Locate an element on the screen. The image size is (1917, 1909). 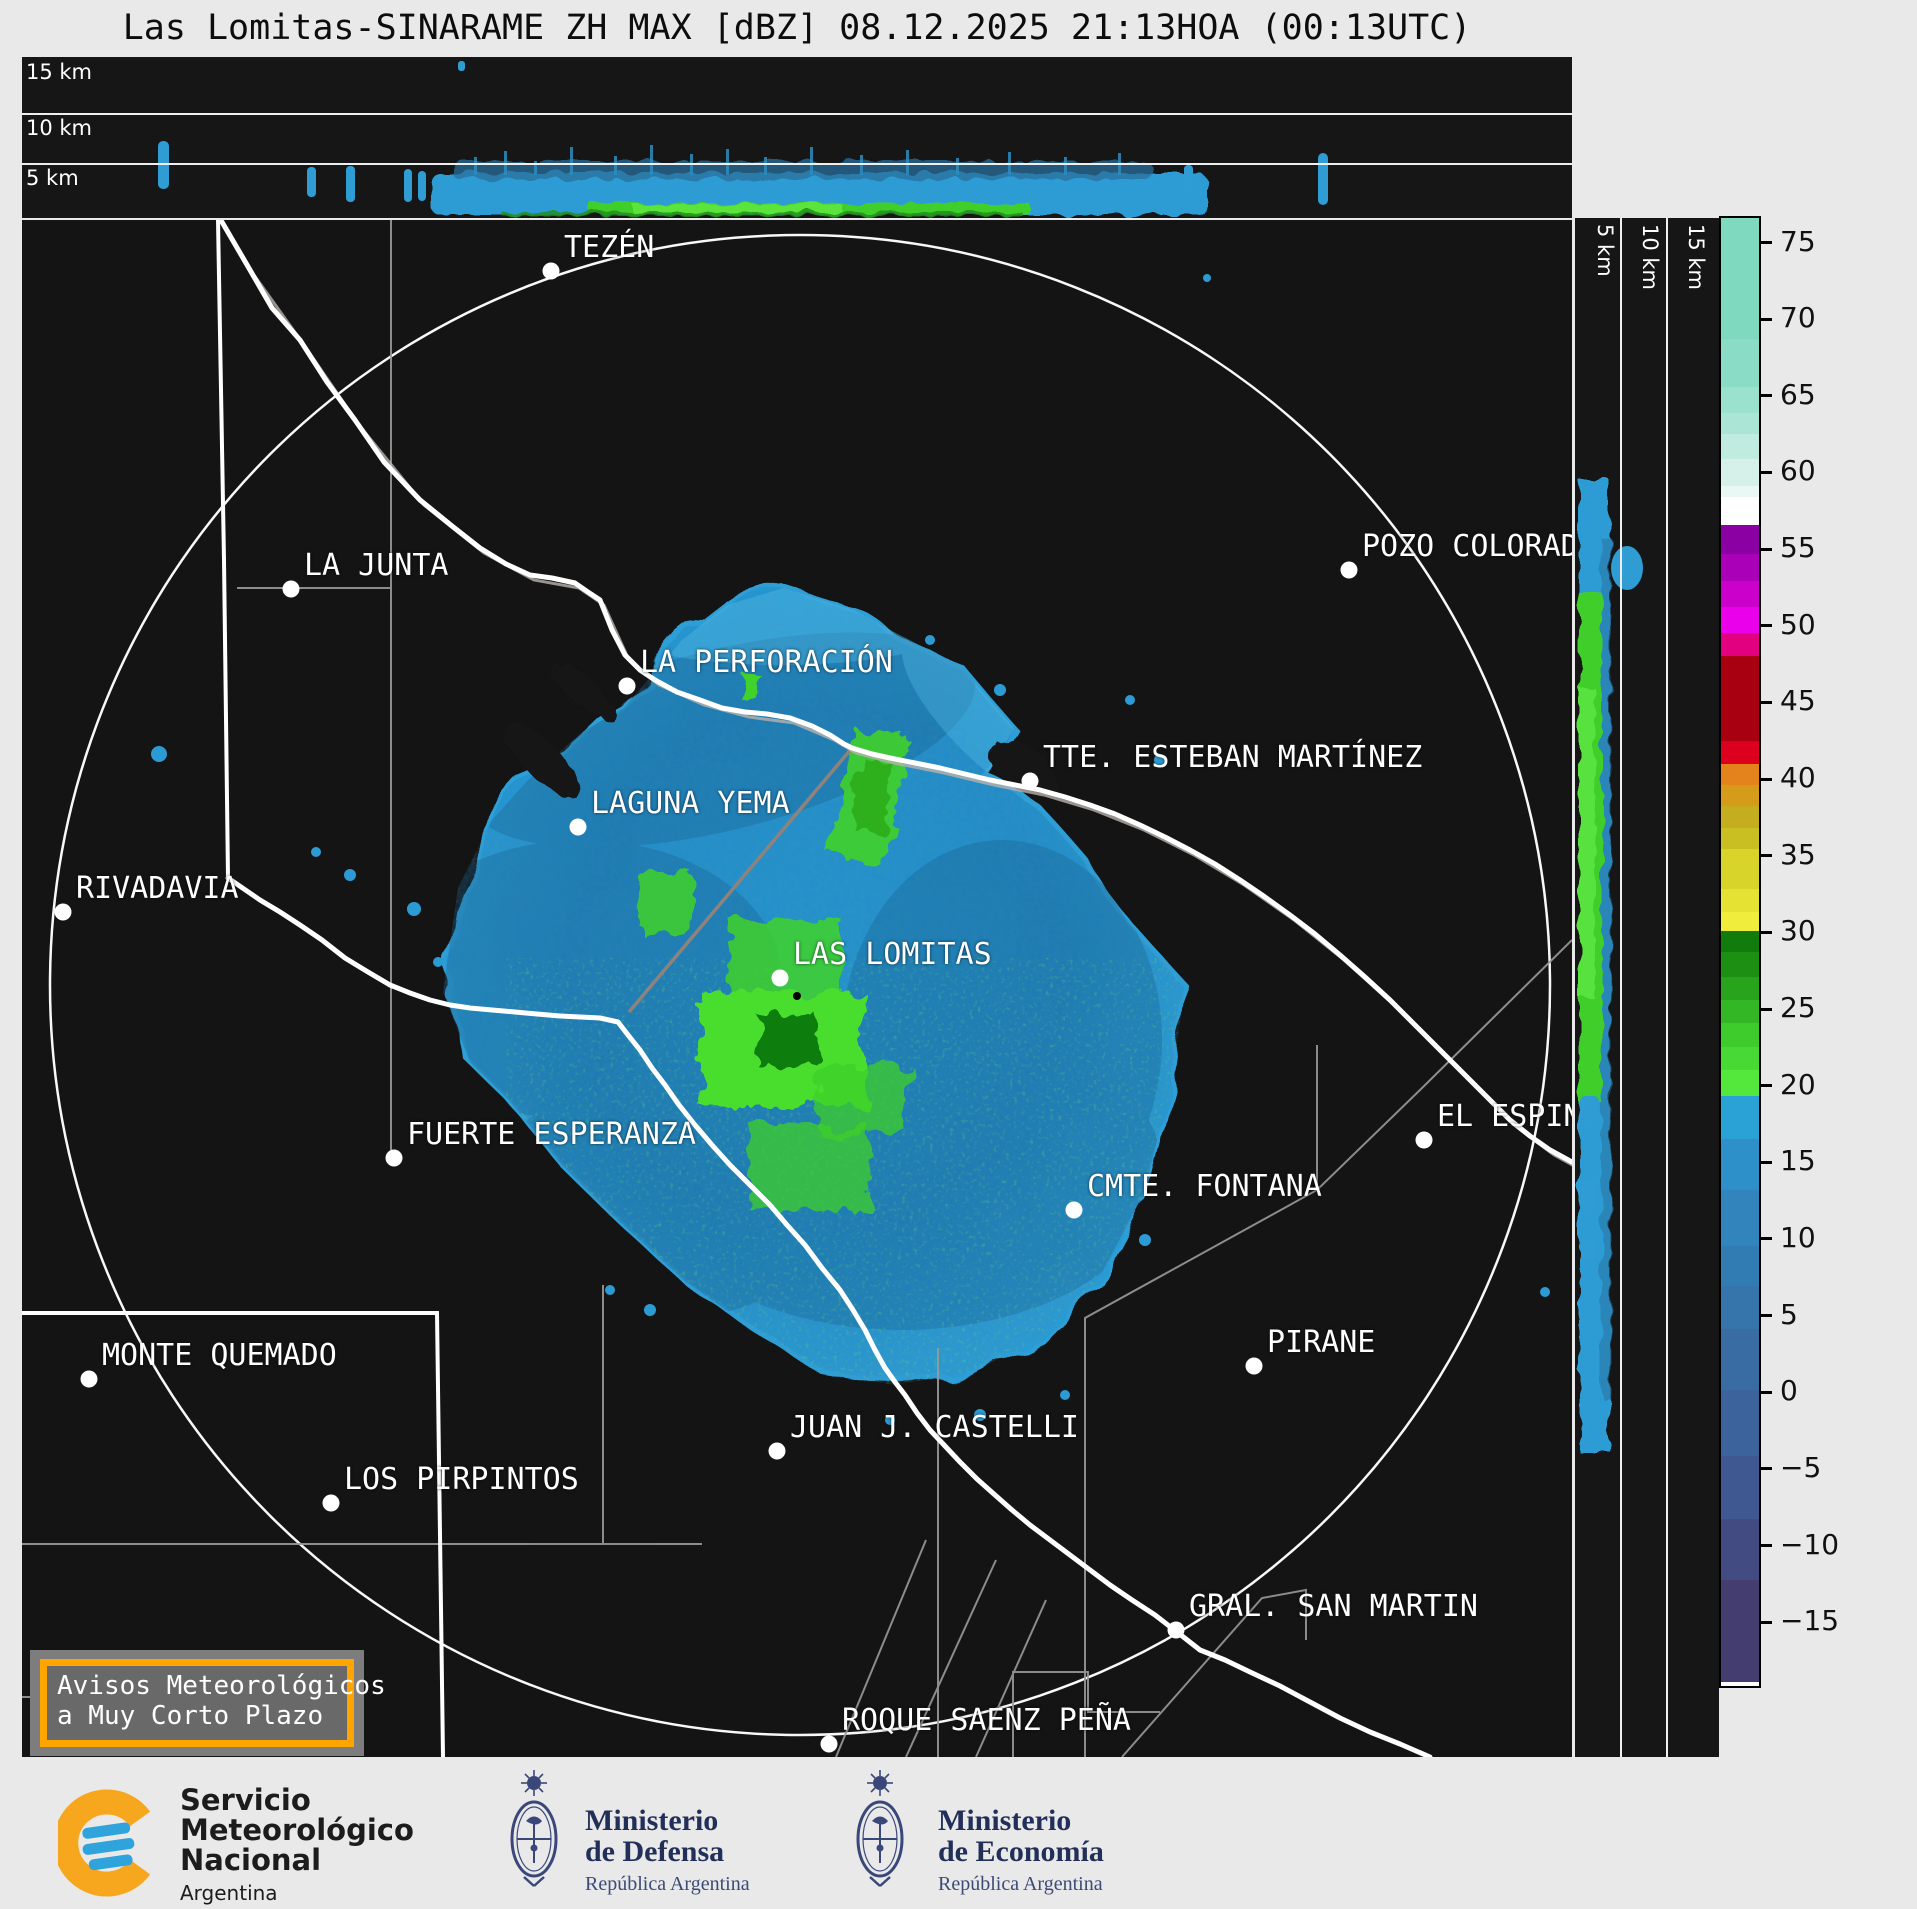
city-label: ROQUE SAENZ PEÑA is located at coordinates (986, 1720).